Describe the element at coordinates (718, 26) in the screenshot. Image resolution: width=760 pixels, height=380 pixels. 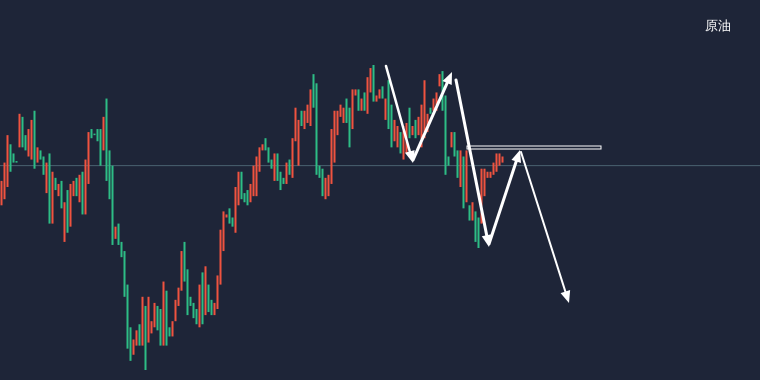
I see `text: 原油` at that location.